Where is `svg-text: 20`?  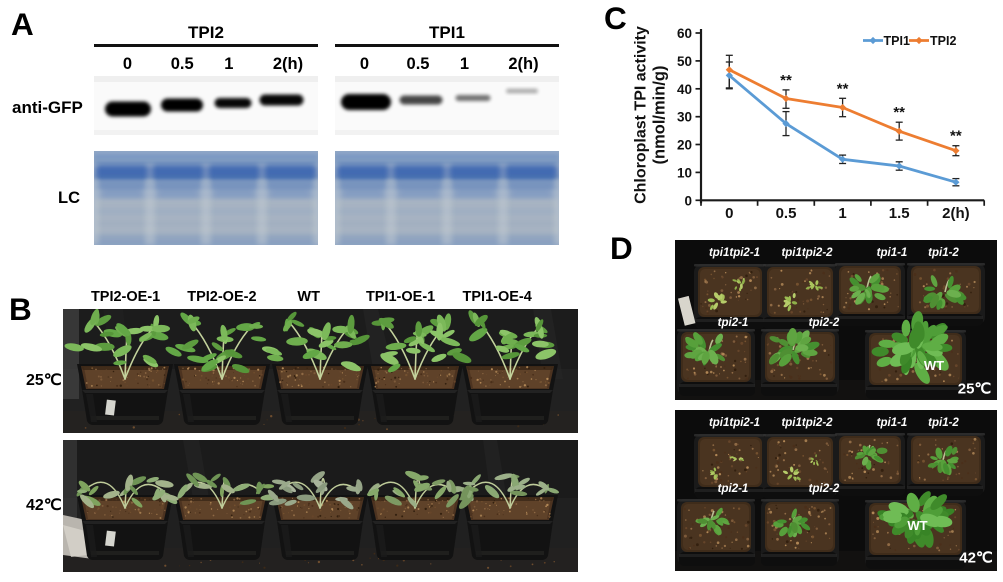
svg-text: 20 is located at coordinates (684, 145).